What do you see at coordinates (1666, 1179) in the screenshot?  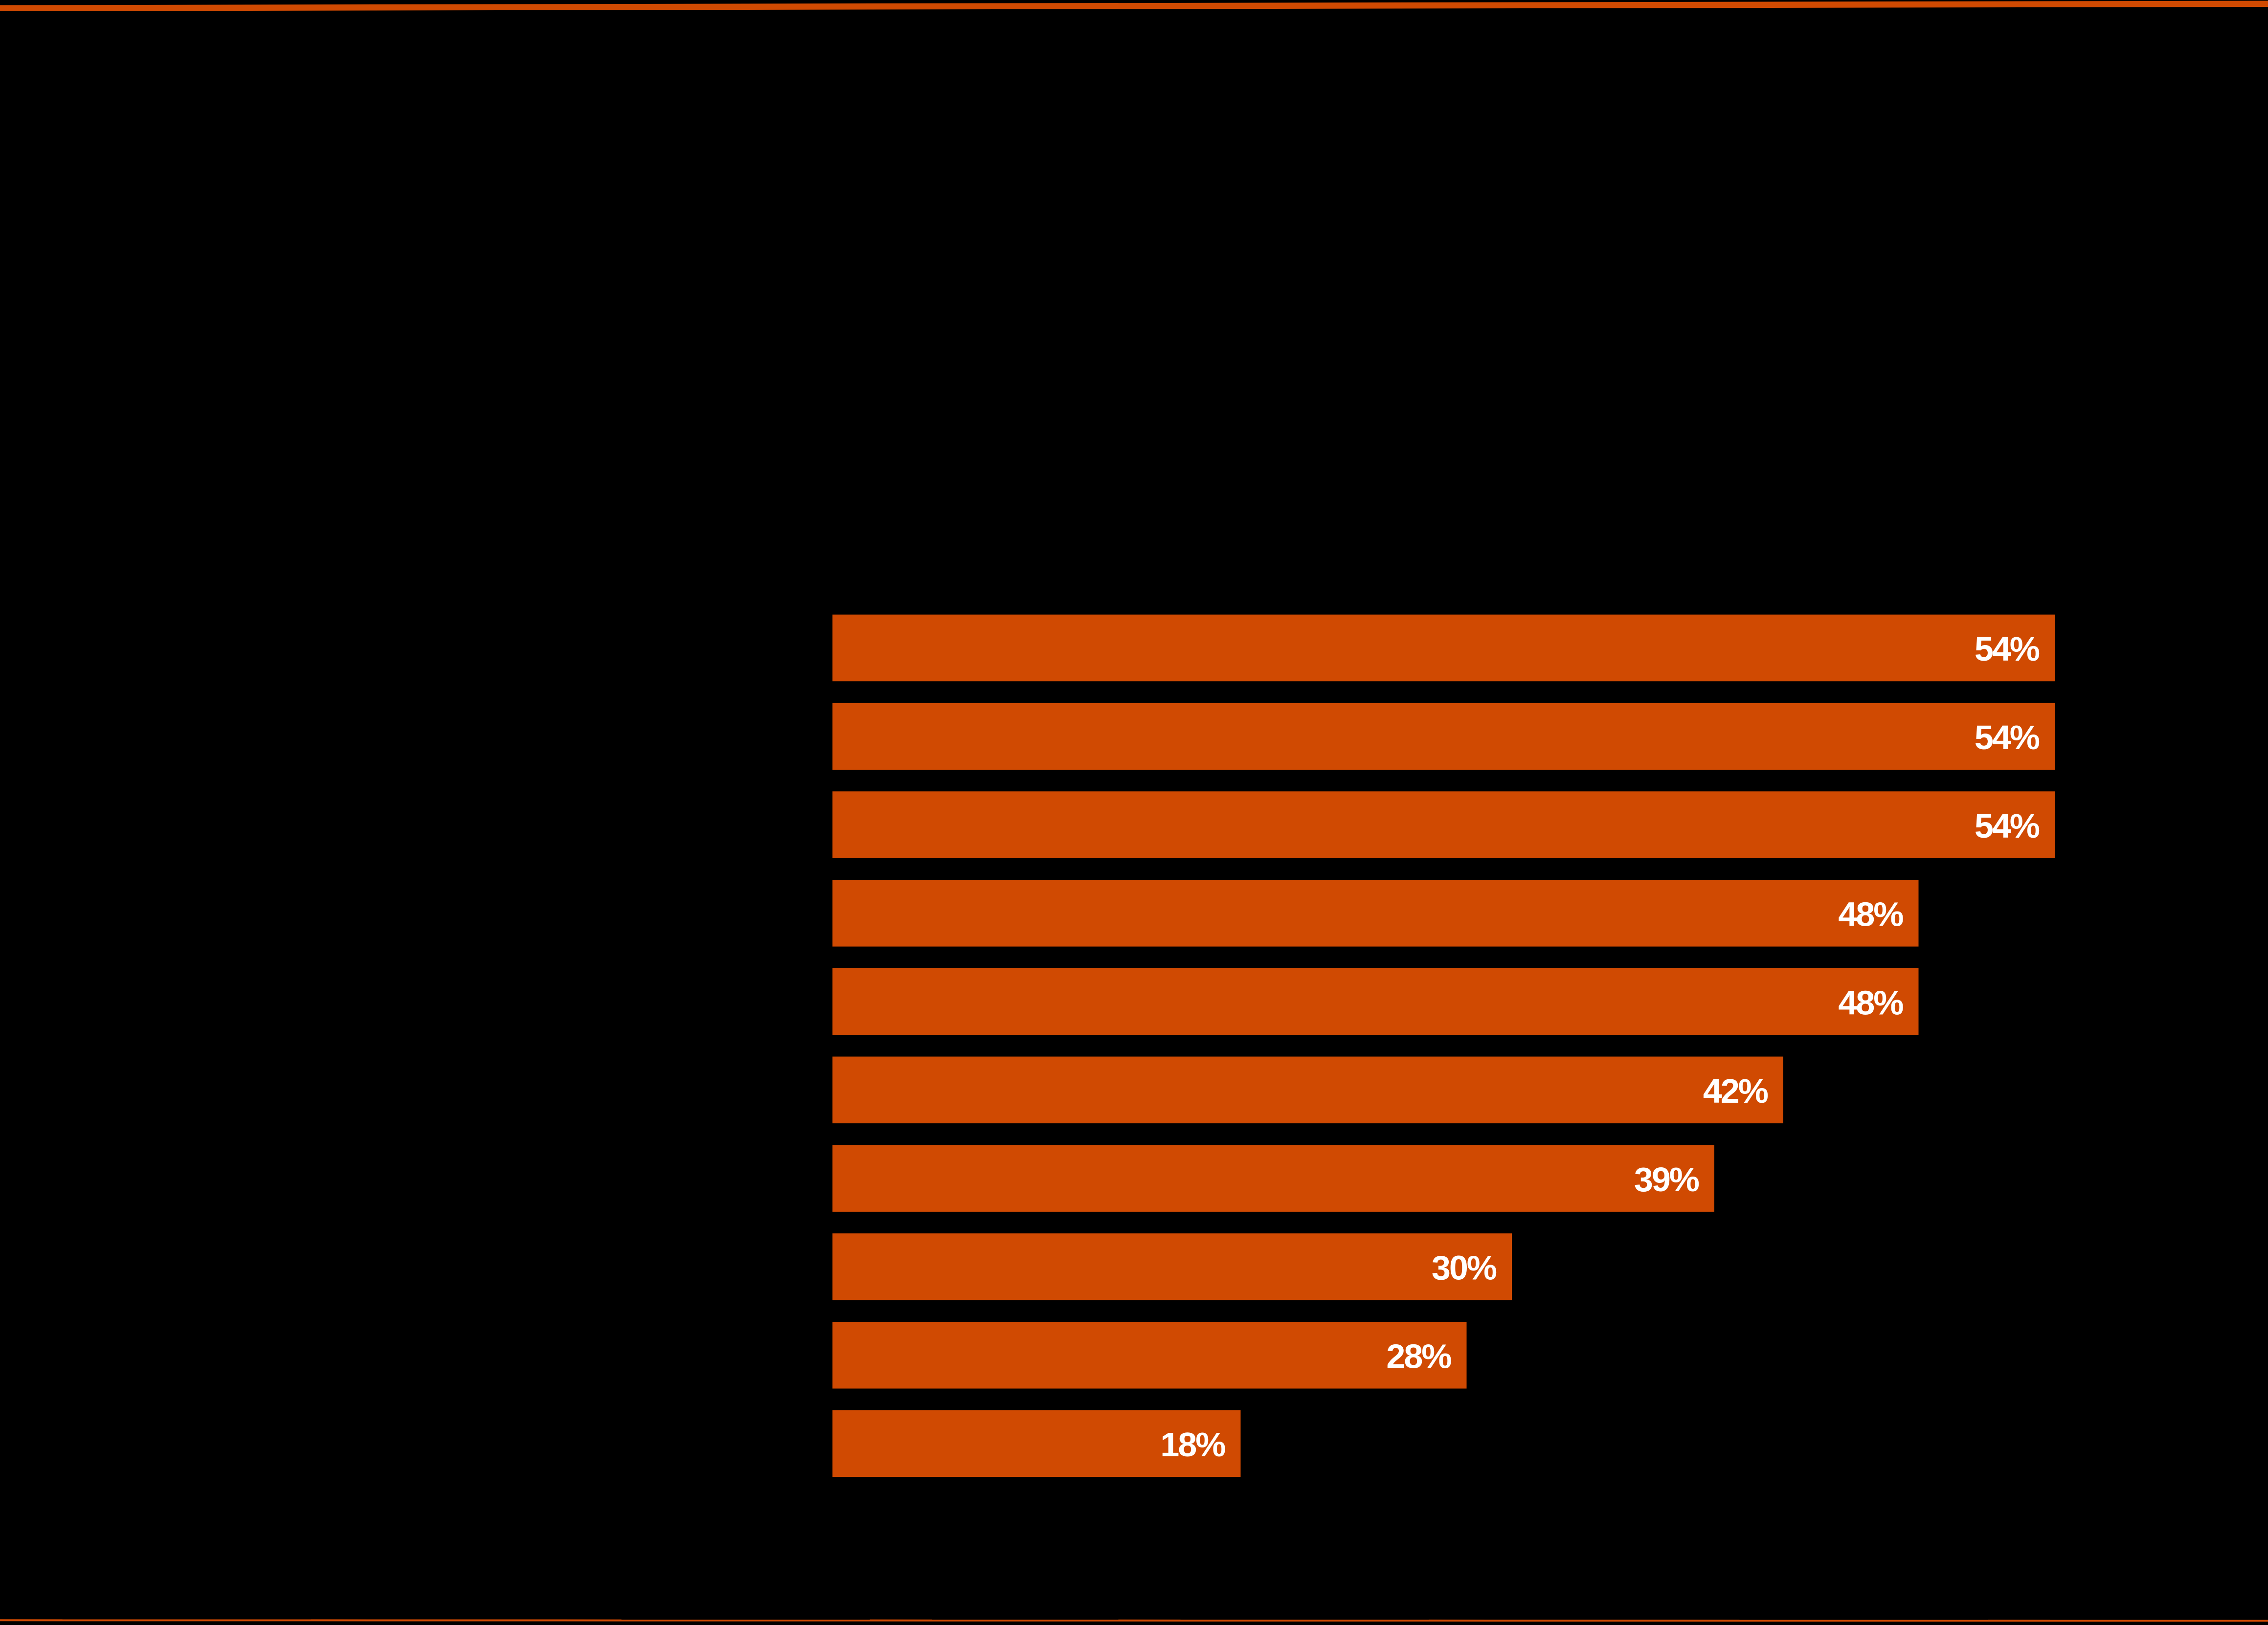 I see `svg-text: 39%` at bounding box center [1666, 1179].